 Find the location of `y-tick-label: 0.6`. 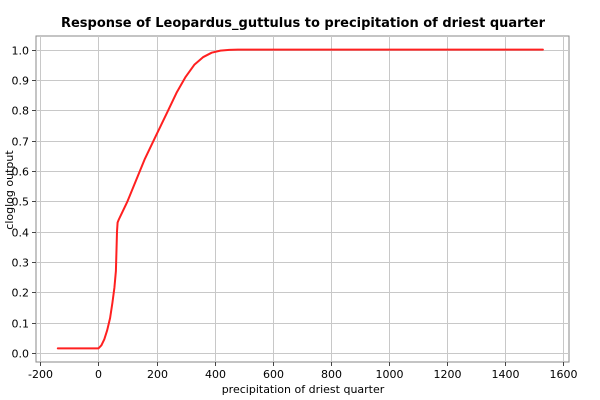

y-tick-label: 0.6 is located at coordinates (21, 172).